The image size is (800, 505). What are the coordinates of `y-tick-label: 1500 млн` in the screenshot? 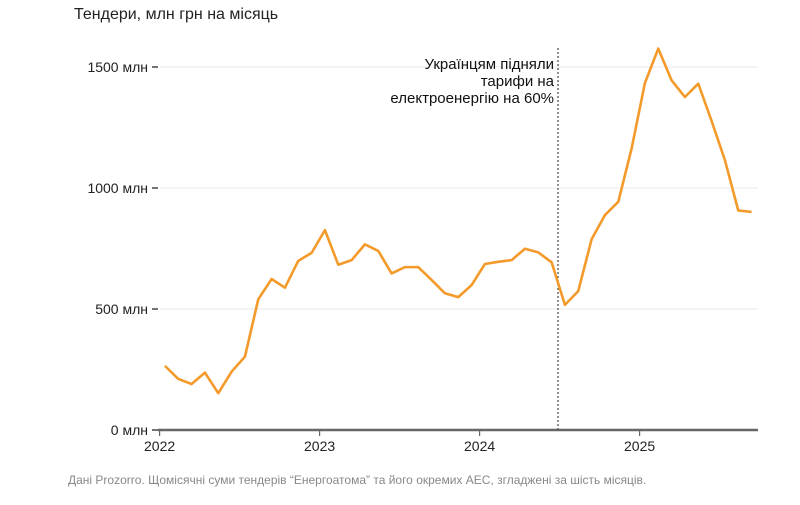 It's located at (117, 67).